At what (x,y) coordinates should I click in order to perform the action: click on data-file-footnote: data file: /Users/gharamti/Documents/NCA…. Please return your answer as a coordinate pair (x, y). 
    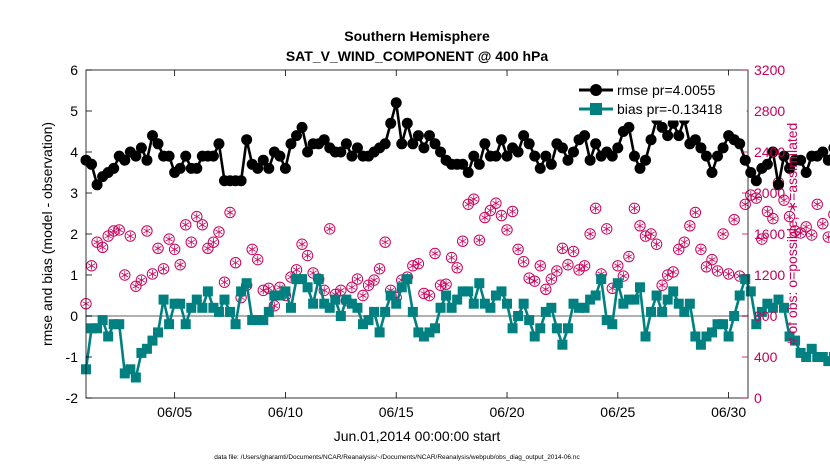
    Looking at the image, I should click on (397, 457).